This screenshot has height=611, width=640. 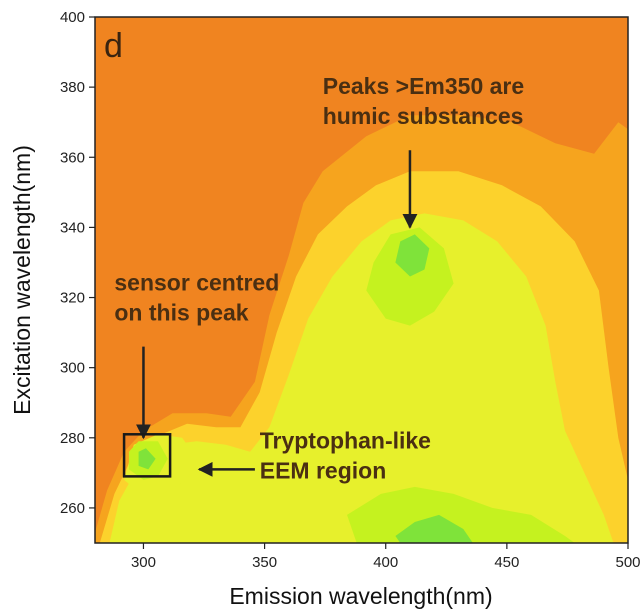 What do you see at coordinates (22, 280) in the screenshot?
I see `y-axis-title: Excitation wavelength(nm)` at bounding box center [22, 280].